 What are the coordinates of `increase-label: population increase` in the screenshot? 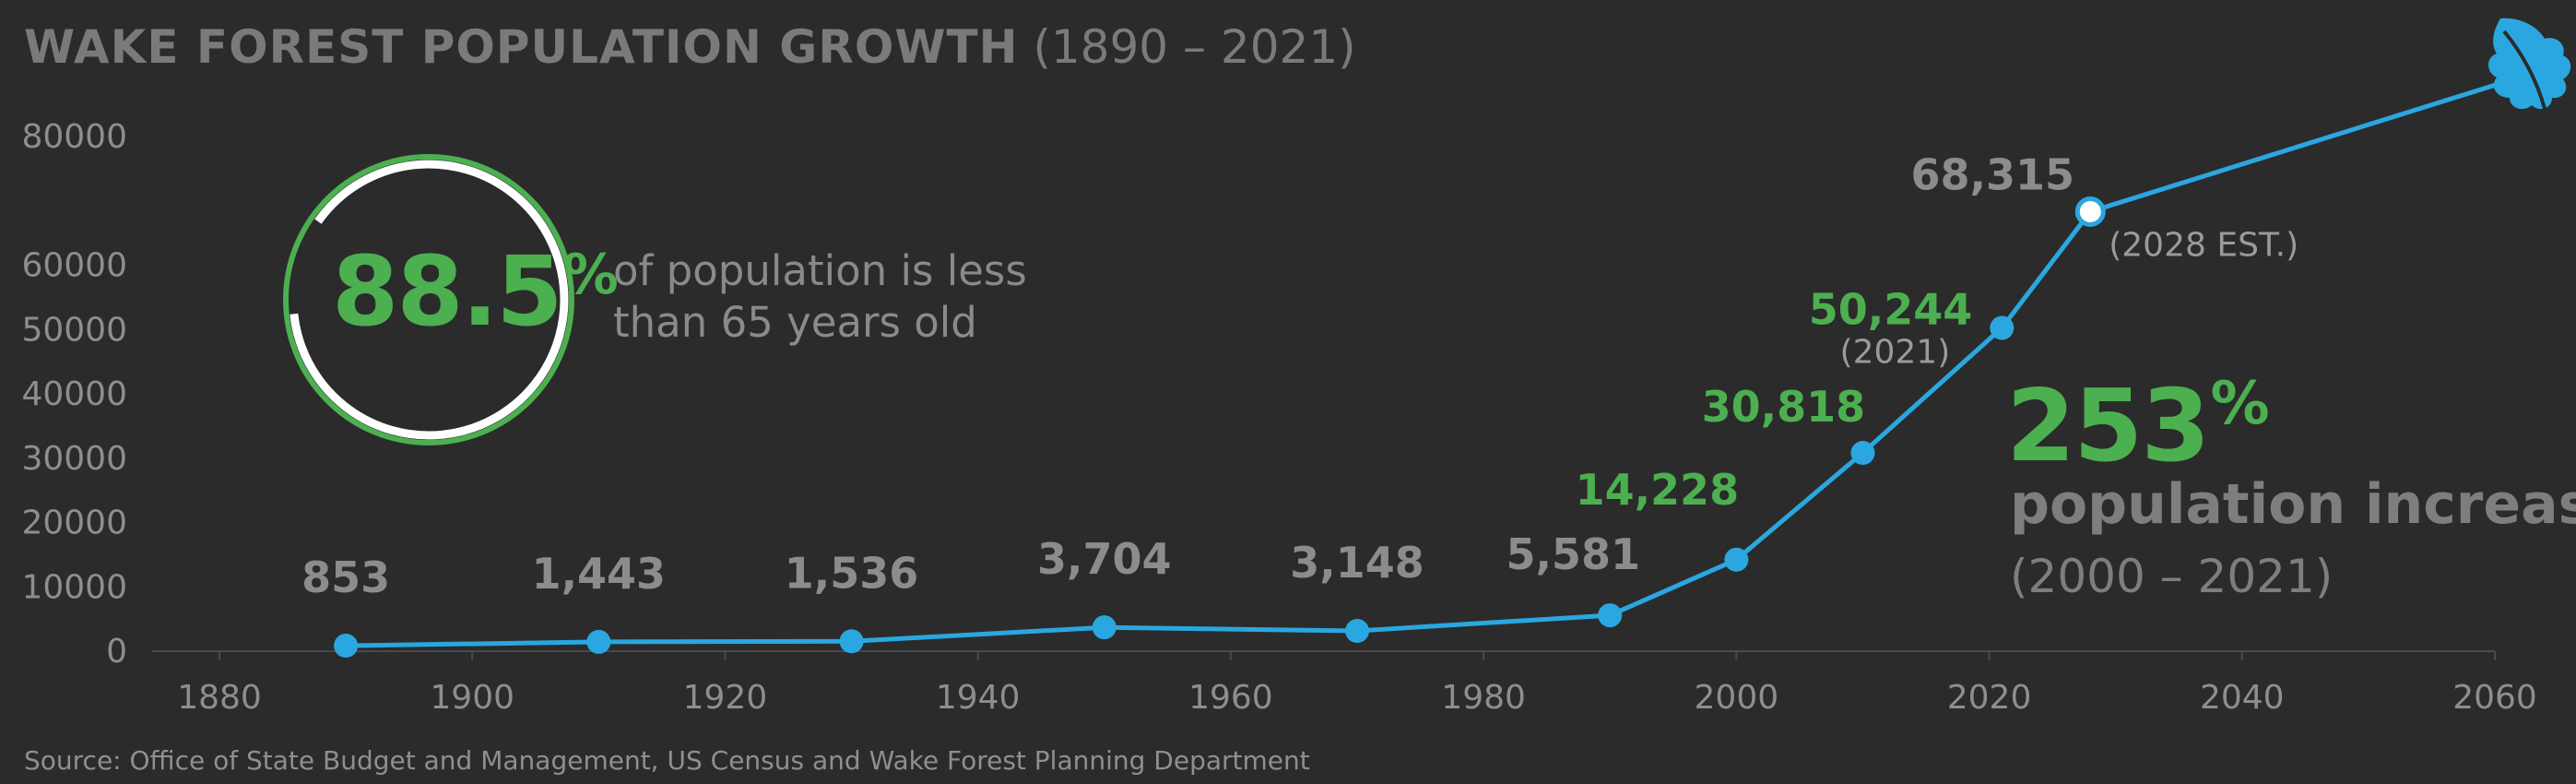 It's located at (2293, 504).